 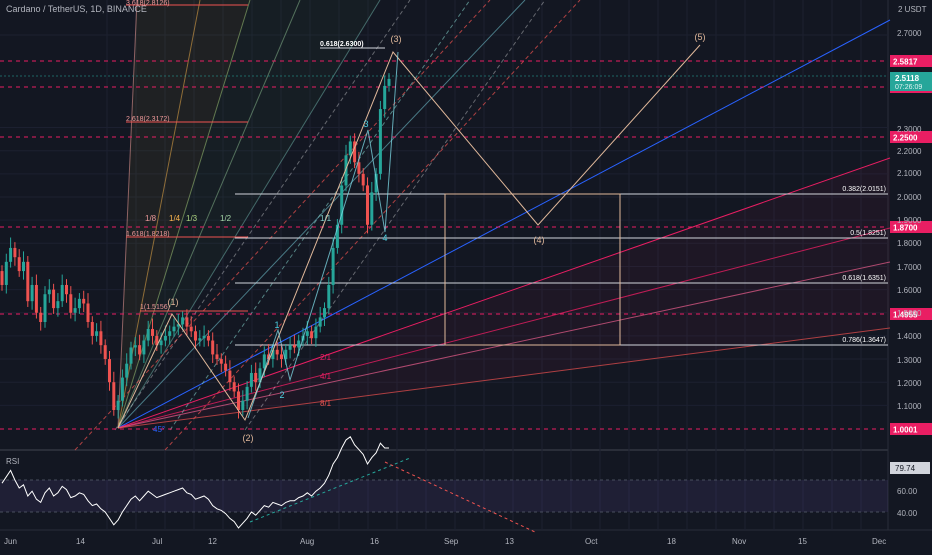 What do you see at coordinates (175, 218) in the screenshot?
I see `gann-label-1: 1/4` at bounding box center [175, 218].